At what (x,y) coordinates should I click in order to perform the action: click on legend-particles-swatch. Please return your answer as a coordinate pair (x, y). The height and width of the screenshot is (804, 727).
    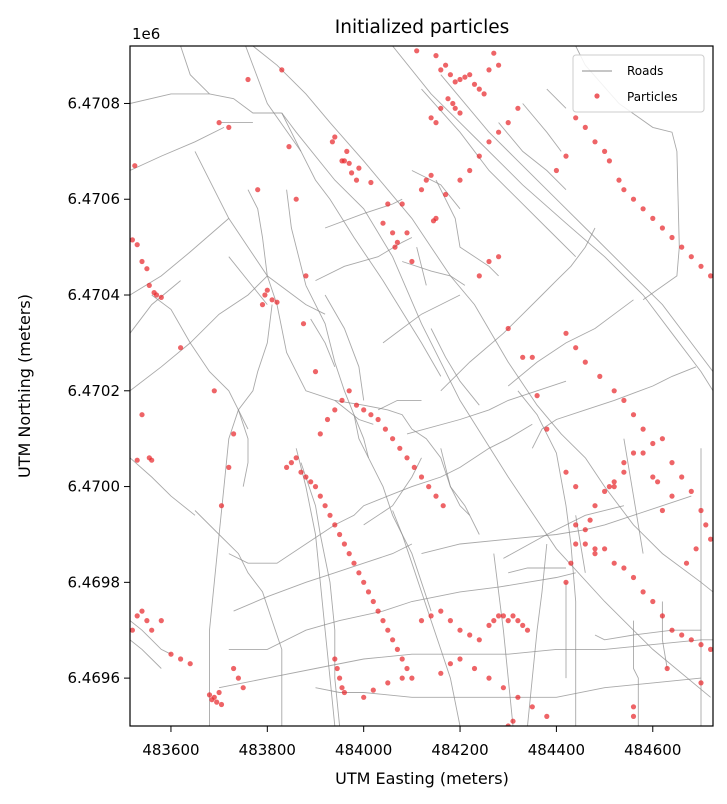
    Looking at the image, I should click on (597, 96).